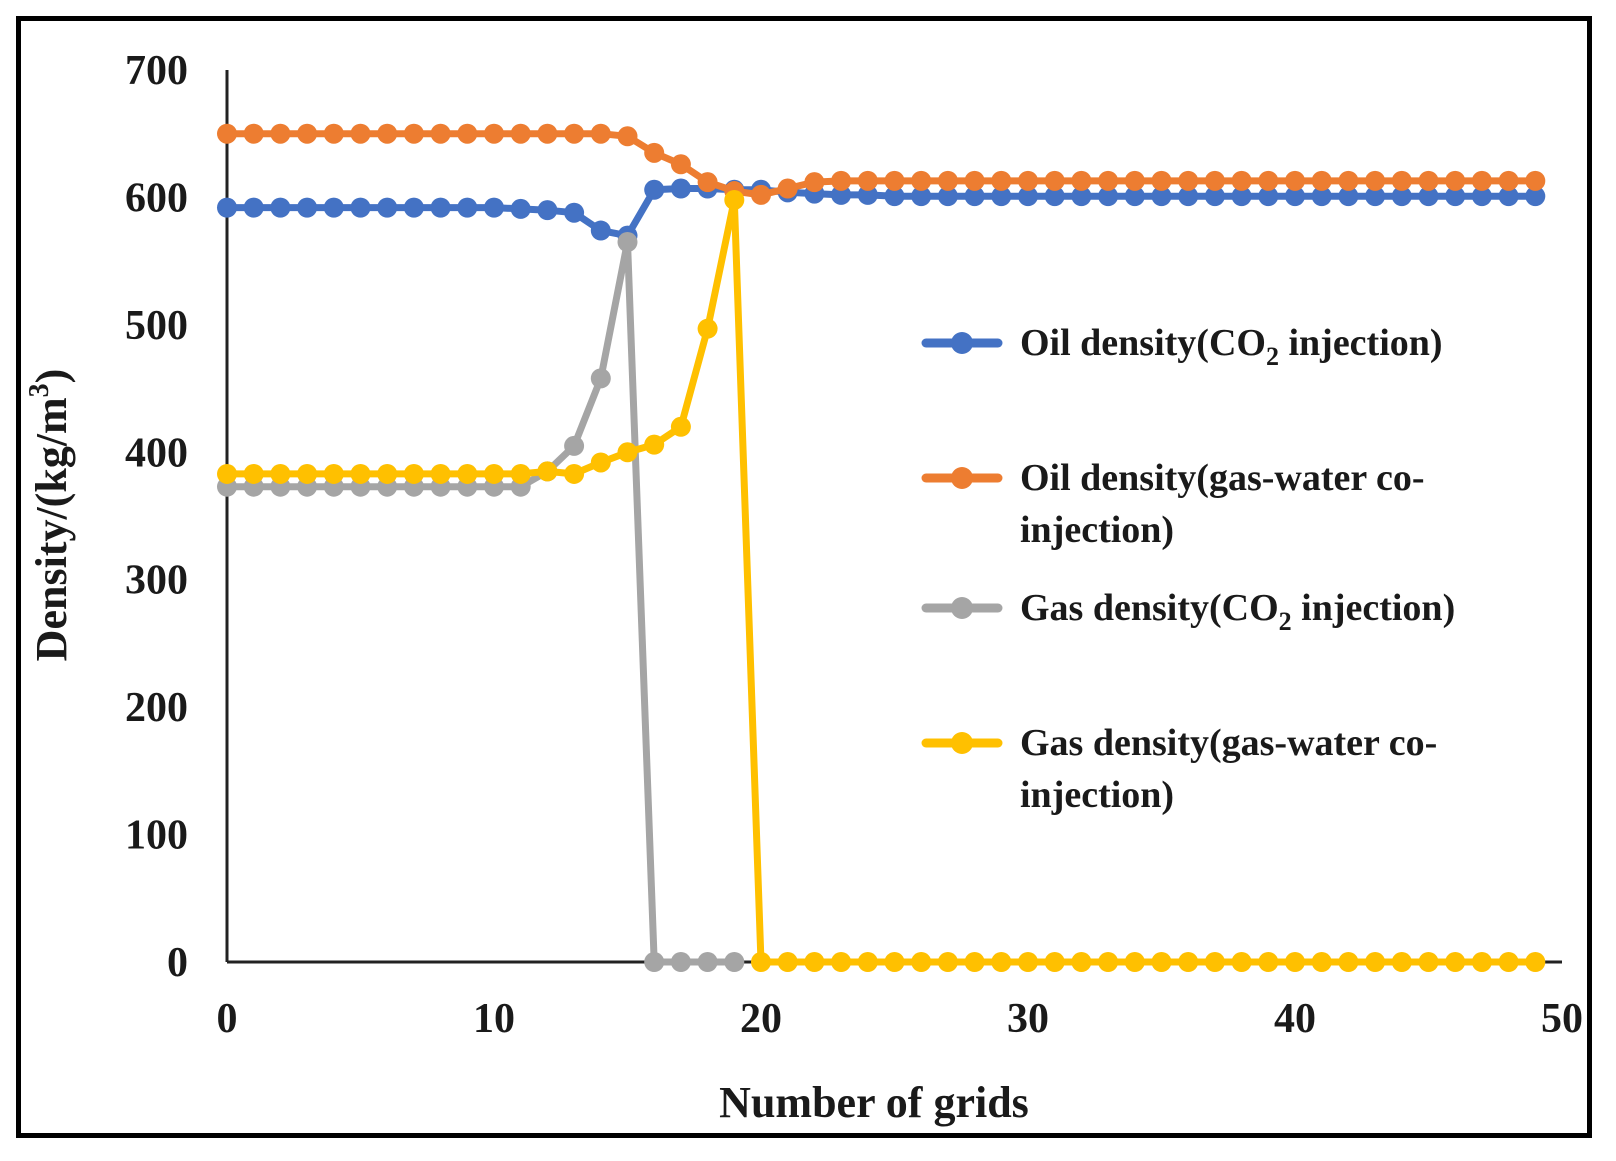 The height and width of the screenshot is (1161, 1616). Describe the element at coordinates (1295, 1019) in the screenshot. I see `x-tick-label-40: 40` at that location.